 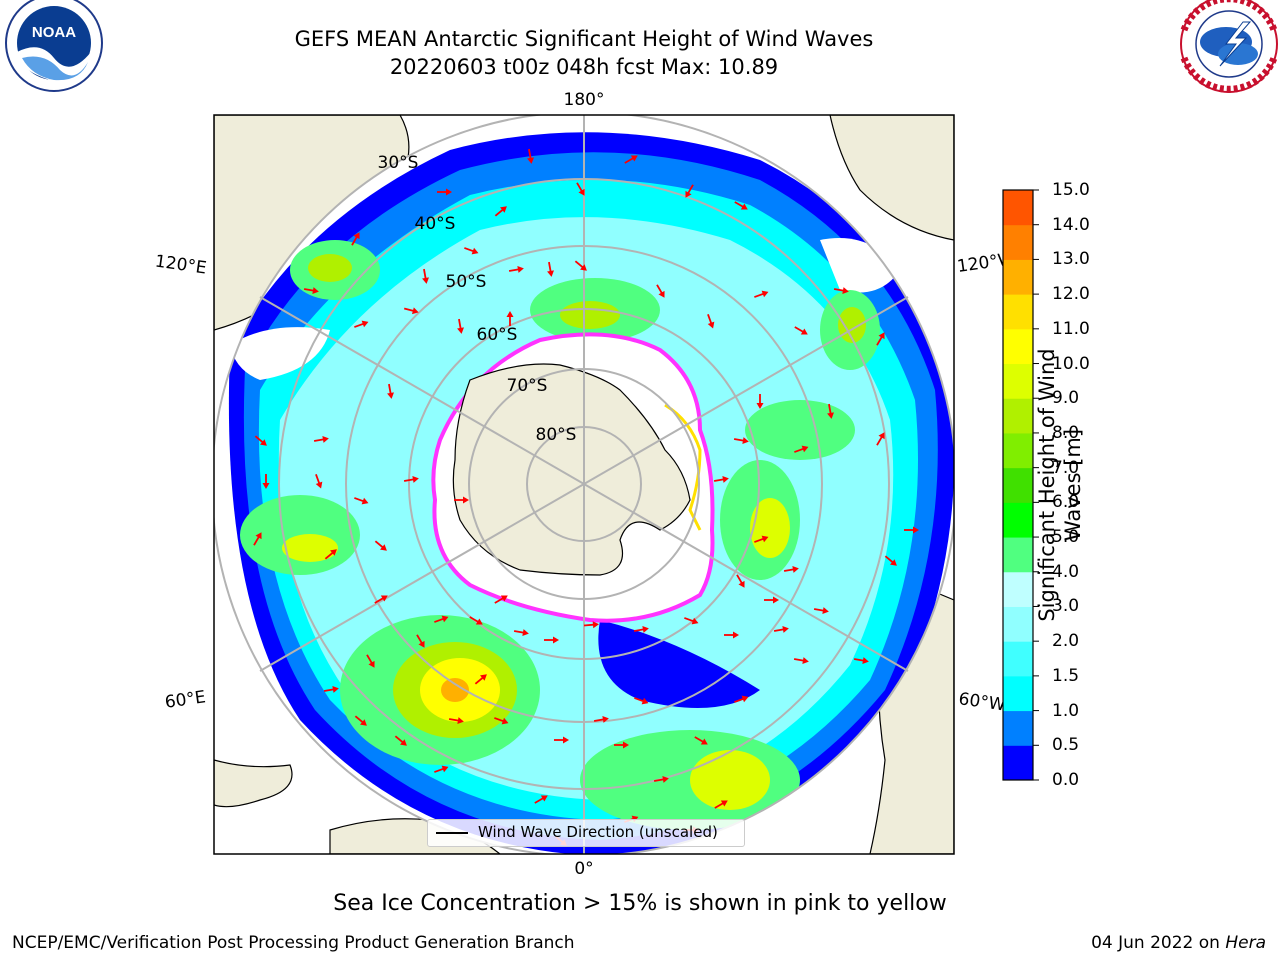 What do you see at coordinates (466, 282) in the screenshot?
I see `lat-label-50s: 50°S` at bounding box center [466, 282].